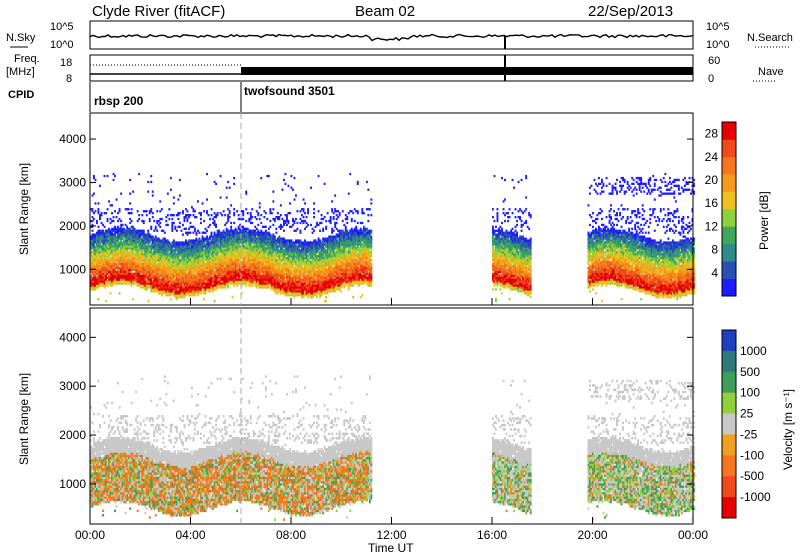 This screenshot has width=800, height=559. What do you see at coordinates (158, 11) in the screenshot?
I see `station-title: Clyde River (fitACF)` at bounding box center [158, 11].